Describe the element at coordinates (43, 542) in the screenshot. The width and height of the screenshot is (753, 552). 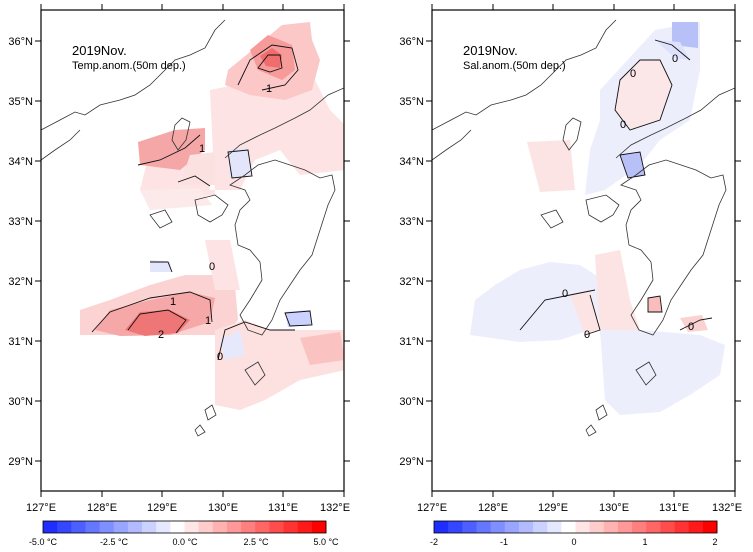
I see `colorbar-label: -5.0 °C` at that location.